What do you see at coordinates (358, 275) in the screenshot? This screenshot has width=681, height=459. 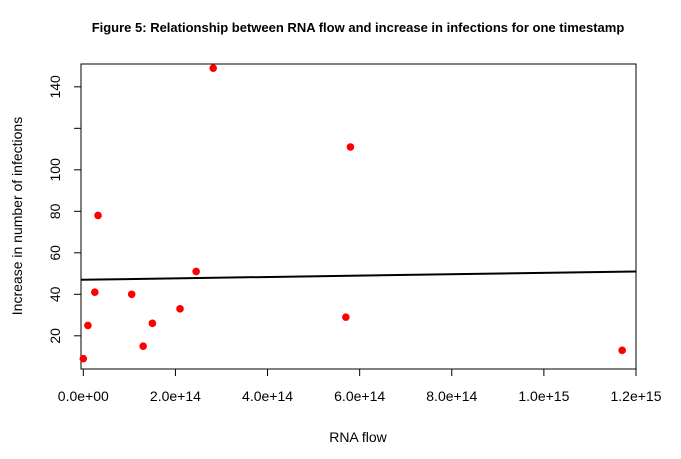 I see `trend-line` at bounding box center [358, 275].